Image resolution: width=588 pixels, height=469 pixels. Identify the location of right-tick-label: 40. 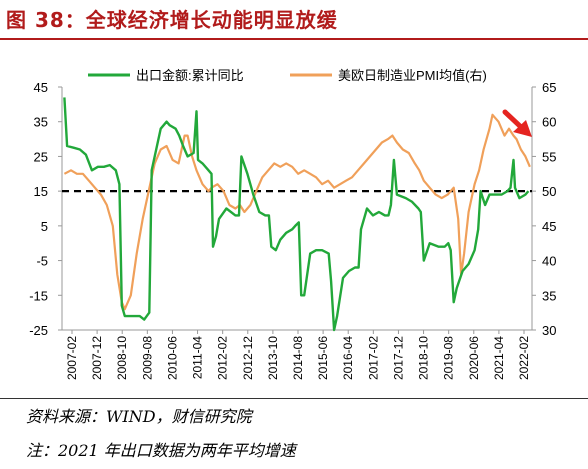
(549, 261).